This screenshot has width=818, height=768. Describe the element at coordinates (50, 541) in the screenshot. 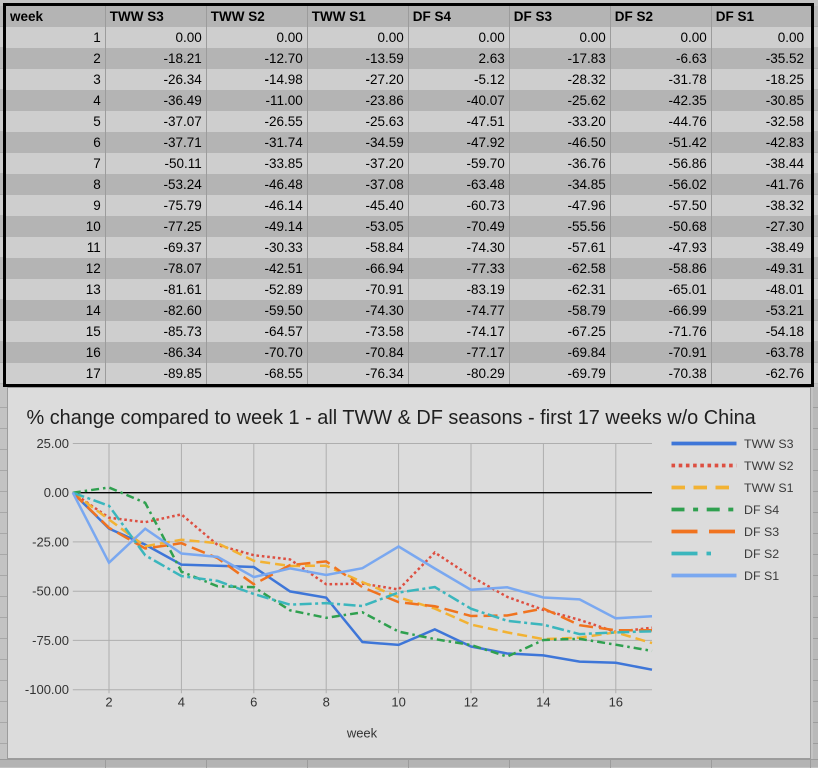

I see `svg-text: -25.00` at that location.